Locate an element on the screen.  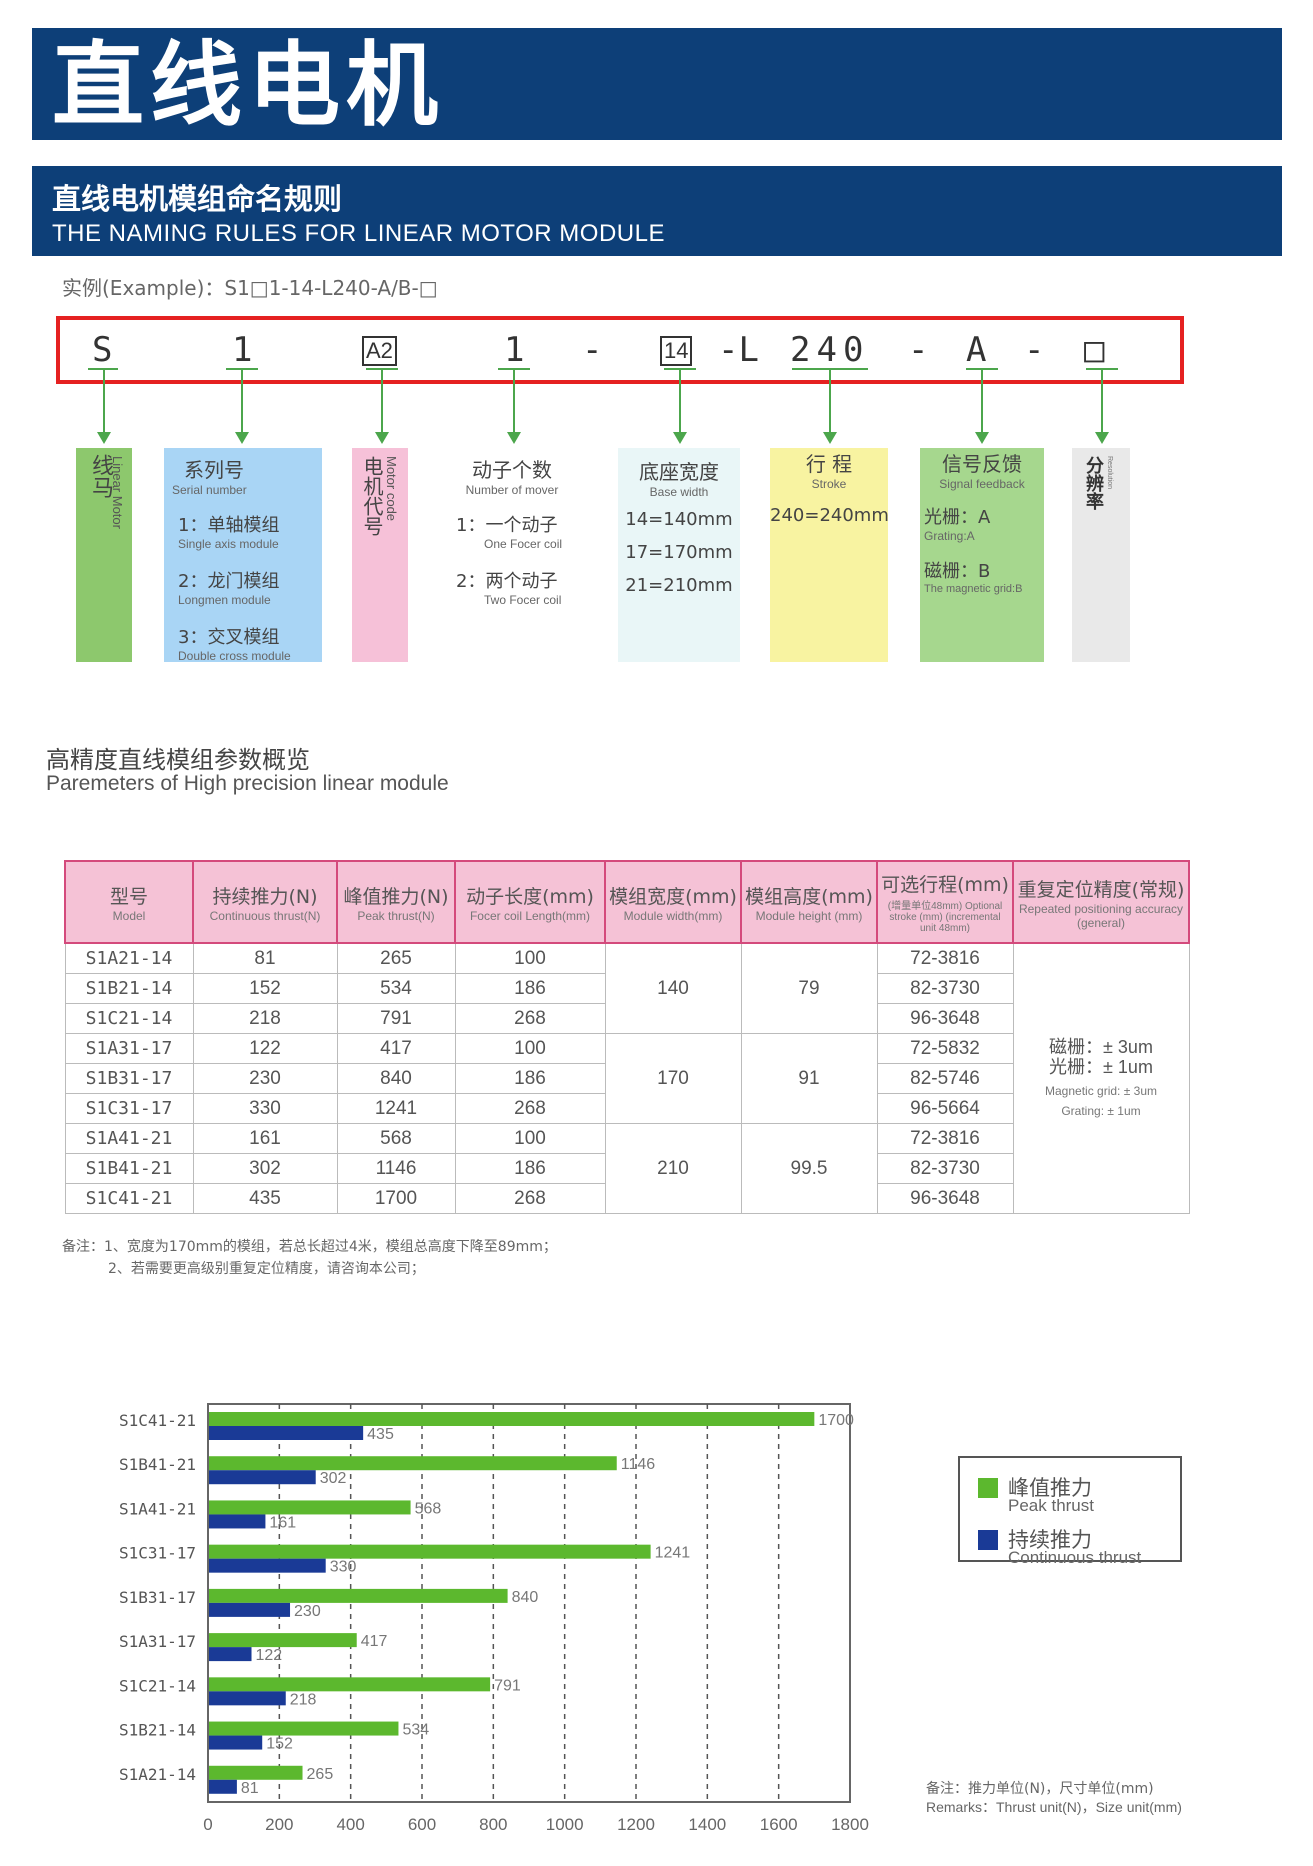
x-tick-label: 400 is located at coordinates (350, 1824).